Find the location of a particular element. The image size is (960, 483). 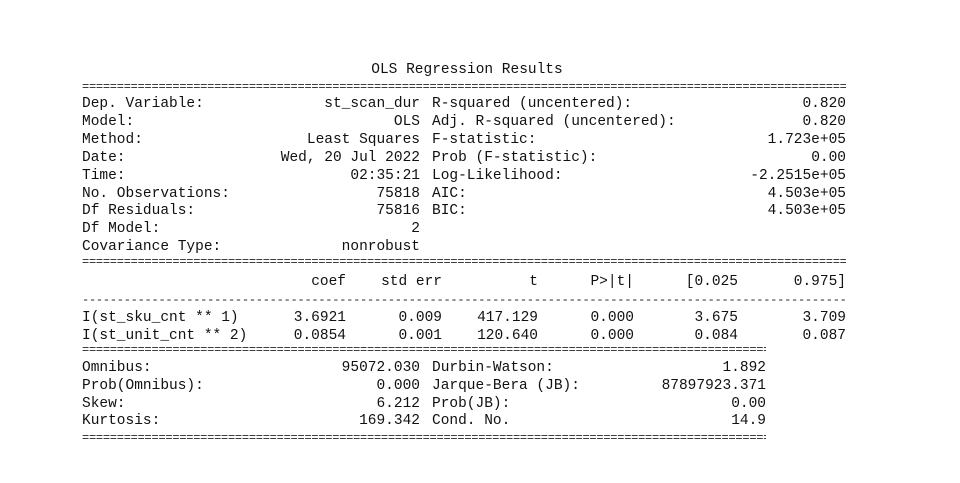

stat-value: -2.2515e+05 is located at coordinates (798, 175).